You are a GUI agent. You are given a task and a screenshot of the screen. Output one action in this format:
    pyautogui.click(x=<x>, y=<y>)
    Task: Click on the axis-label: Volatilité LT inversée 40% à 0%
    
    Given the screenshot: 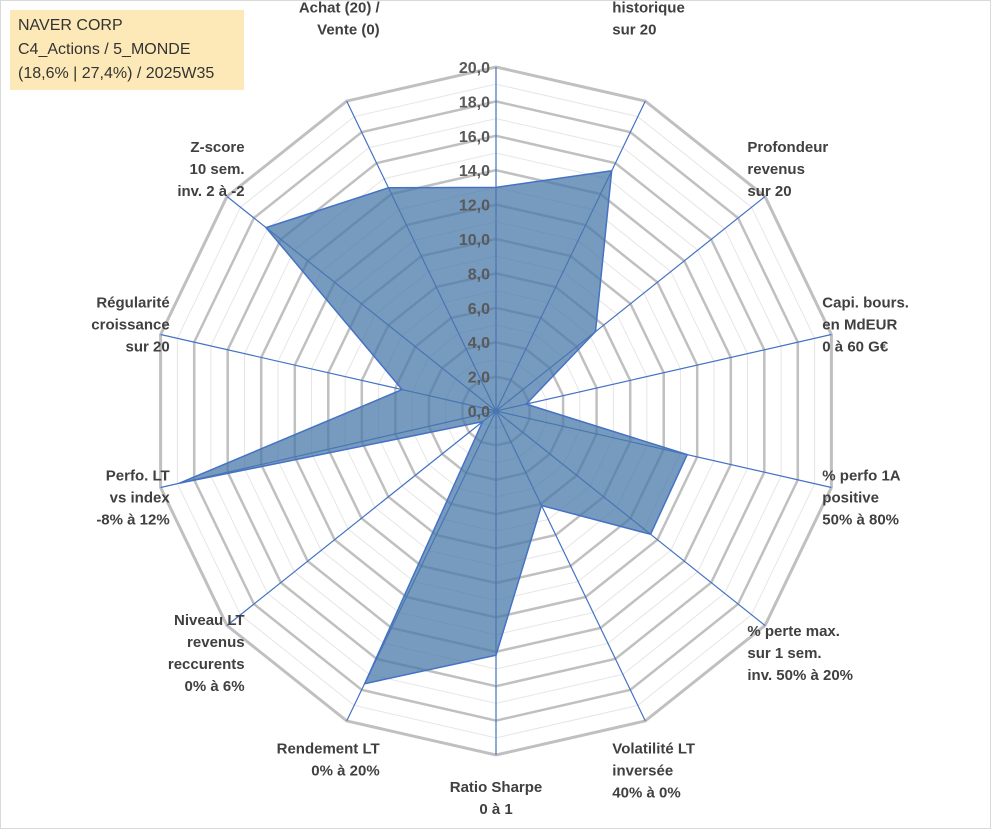 What is the action you would take?
    pyautogui.click(x=653, y=771)
    